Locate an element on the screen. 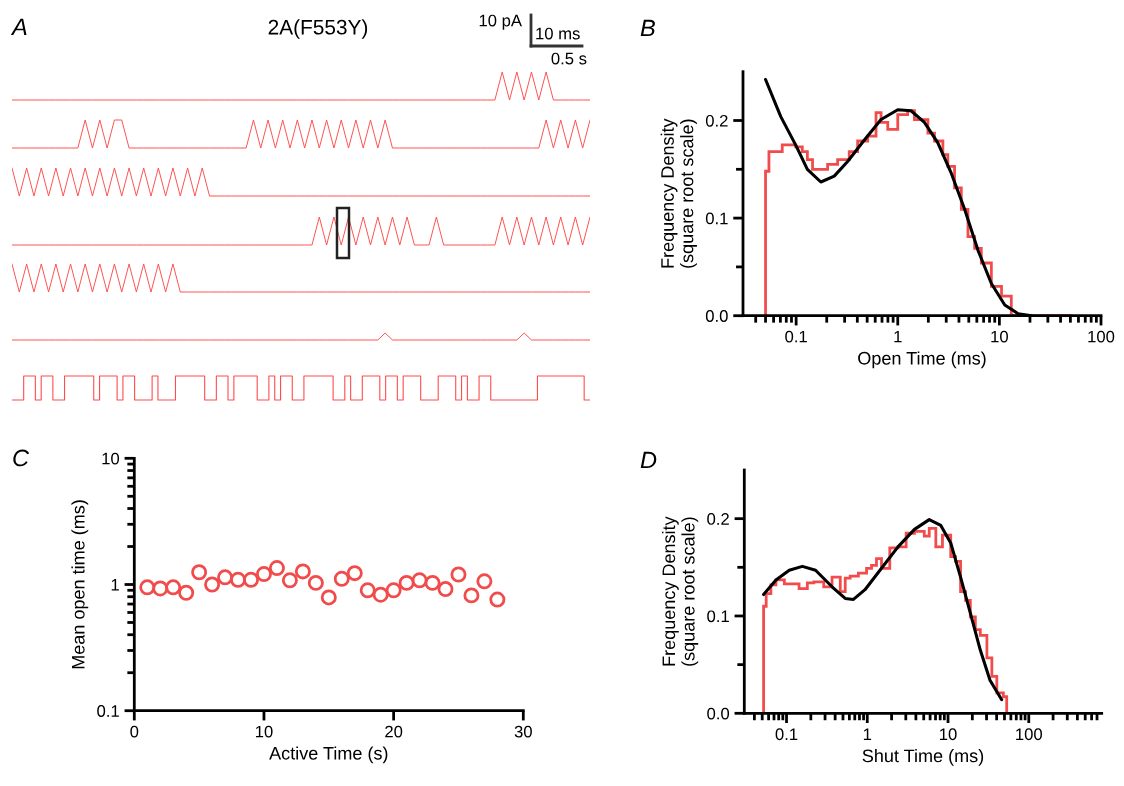  x-tick-label: 20 is located at coordinates (394, 731).